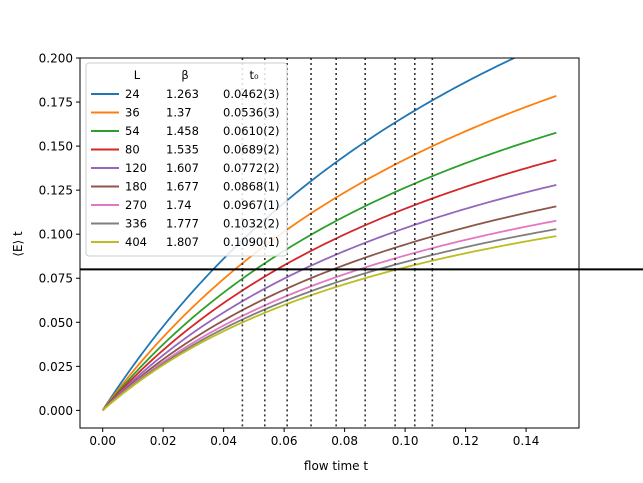  What do you see at coordinates (182, 150) in the screenshot?
I see `legend-beta-80: 1.535` at bounding box center [182, 150].